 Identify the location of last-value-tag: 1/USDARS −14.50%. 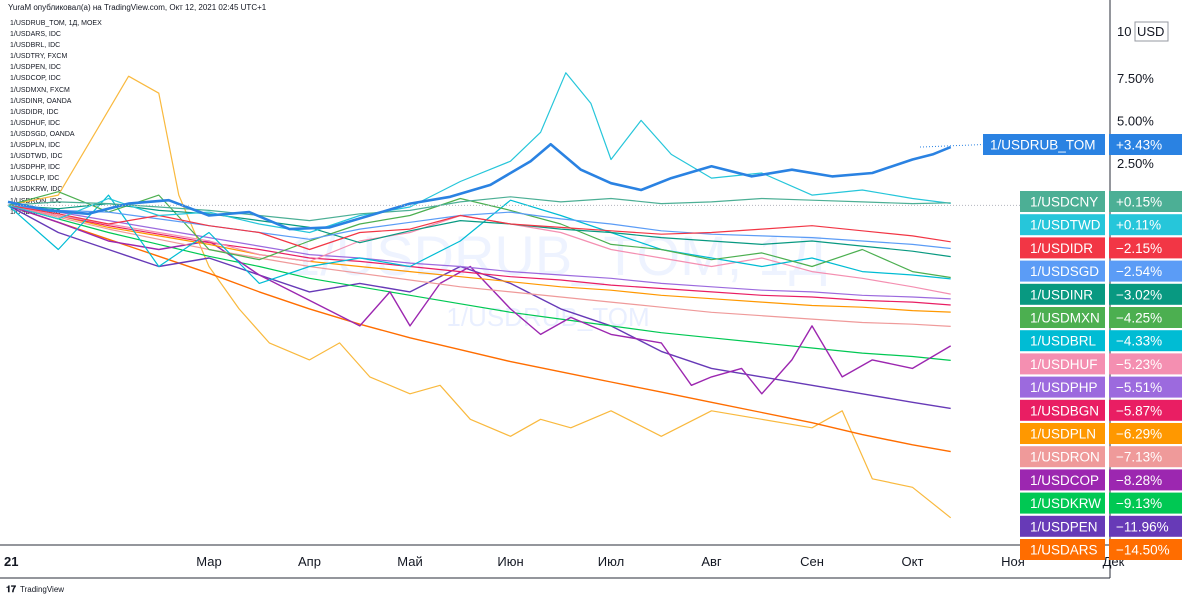
(1101, 549).